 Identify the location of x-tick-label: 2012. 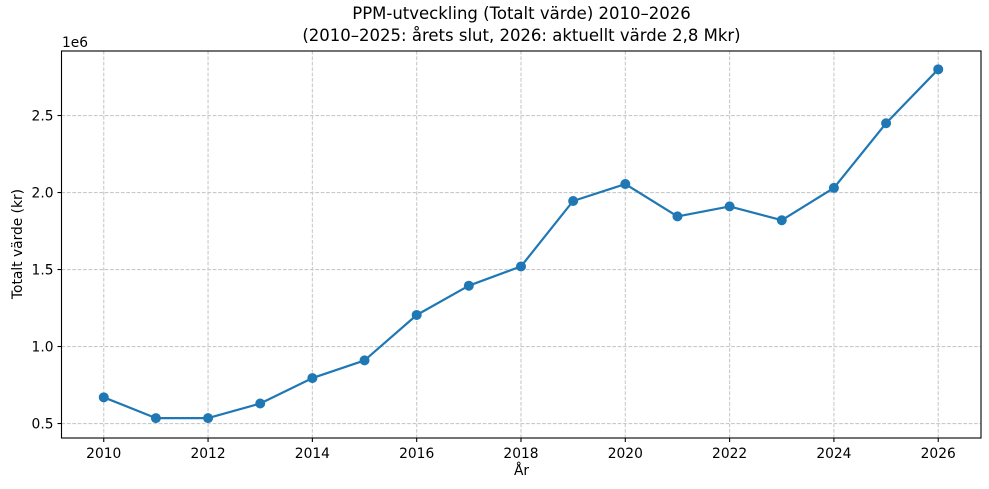
(207, 454).